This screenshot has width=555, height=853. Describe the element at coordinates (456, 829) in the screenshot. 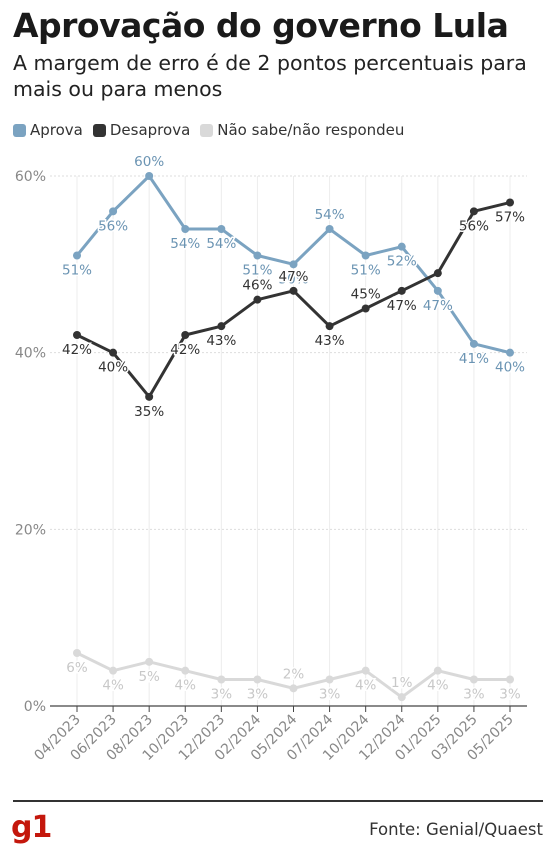

I see `source-text: Fonte: Genial/Quaest` at that location.